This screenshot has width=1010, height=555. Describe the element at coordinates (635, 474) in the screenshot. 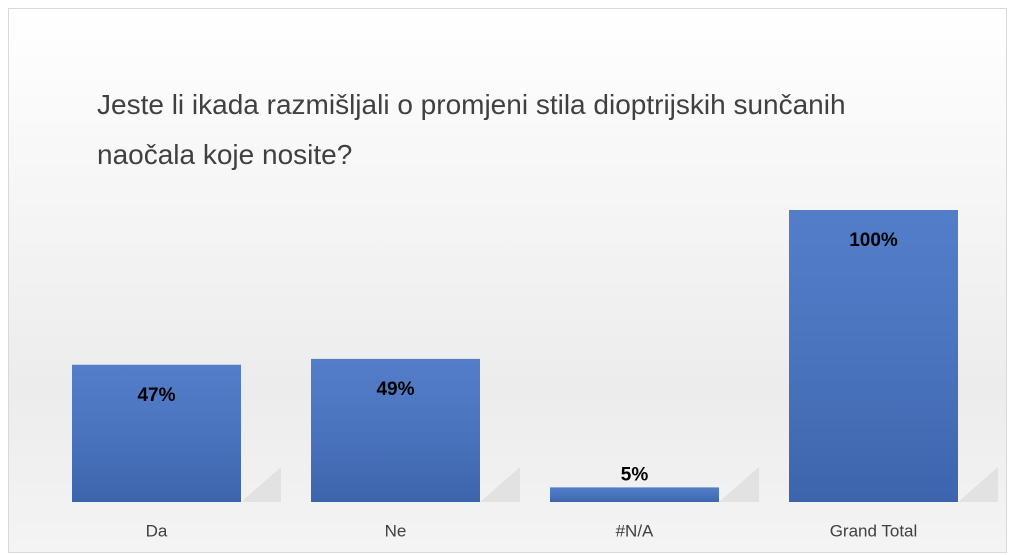

I see `data-label: 5%` at that location.